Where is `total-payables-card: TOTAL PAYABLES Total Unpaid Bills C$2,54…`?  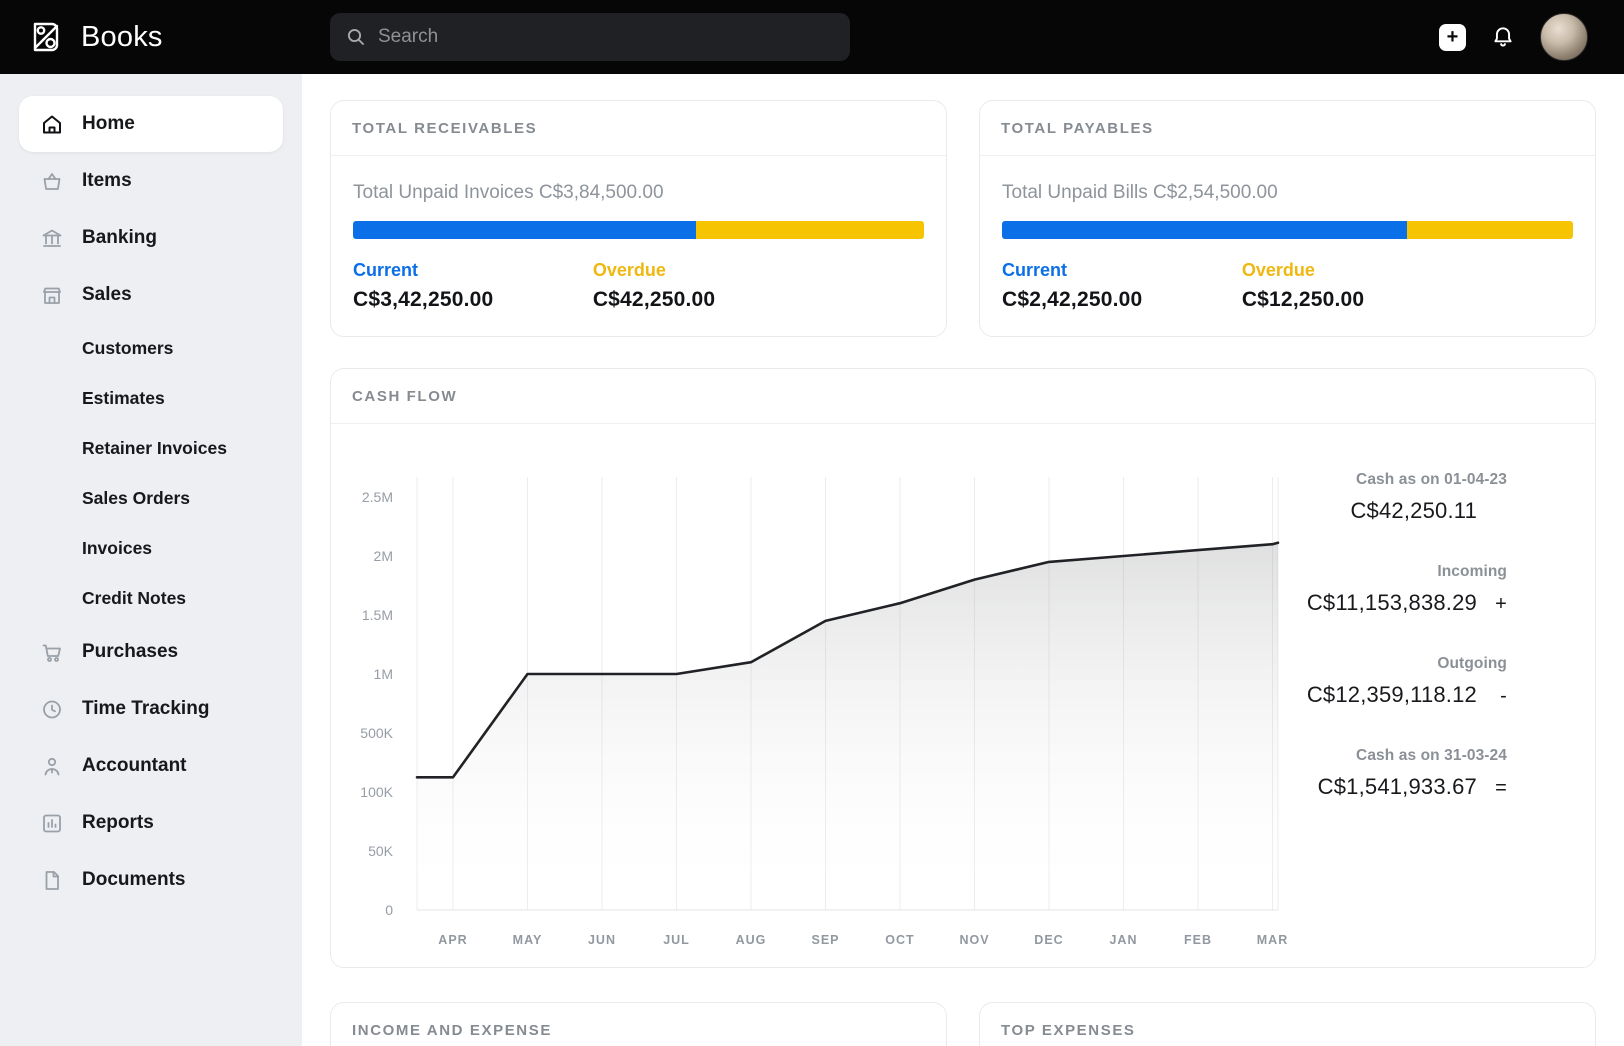
total-payables-card: TOTAL PAYABLES Total Unpaid Bills C$2,54… is located at coordinates (1287, 218).